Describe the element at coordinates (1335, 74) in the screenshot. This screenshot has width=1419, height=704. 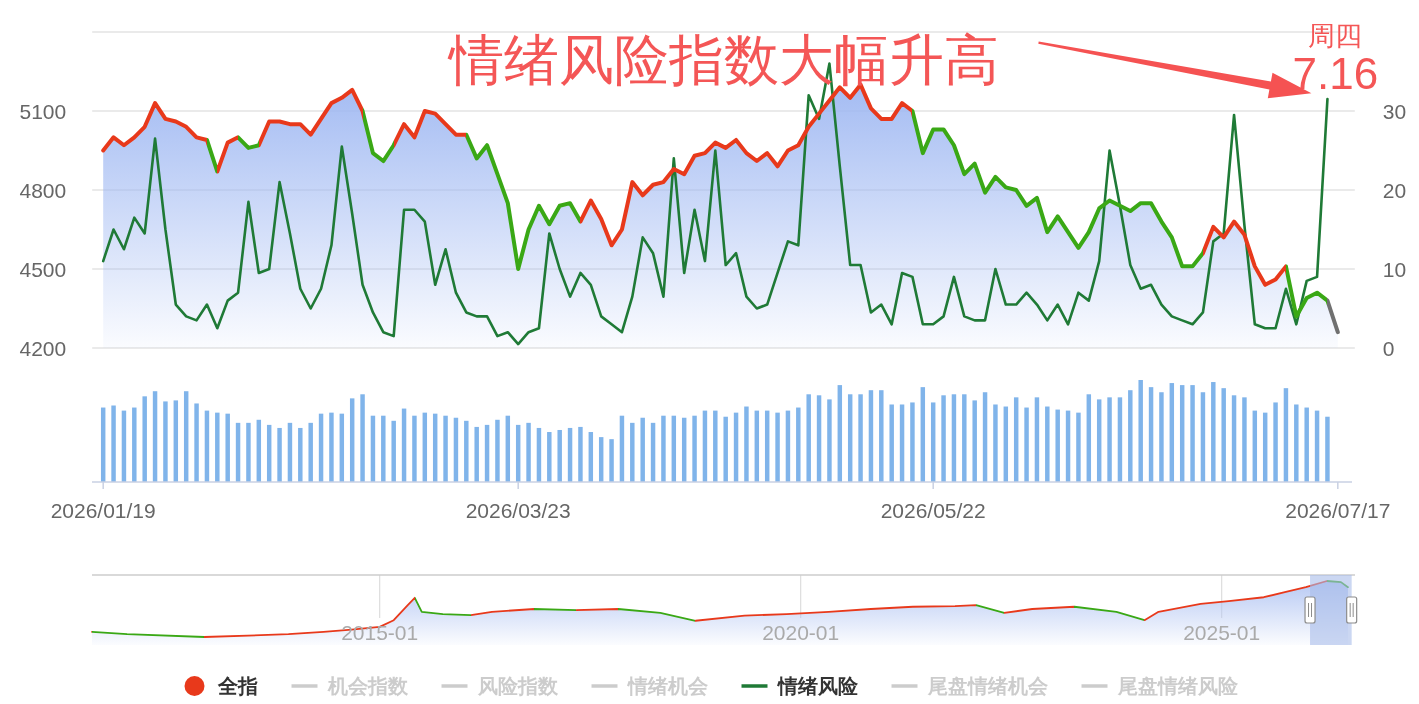
I see `annotation: 7.16` at that location.